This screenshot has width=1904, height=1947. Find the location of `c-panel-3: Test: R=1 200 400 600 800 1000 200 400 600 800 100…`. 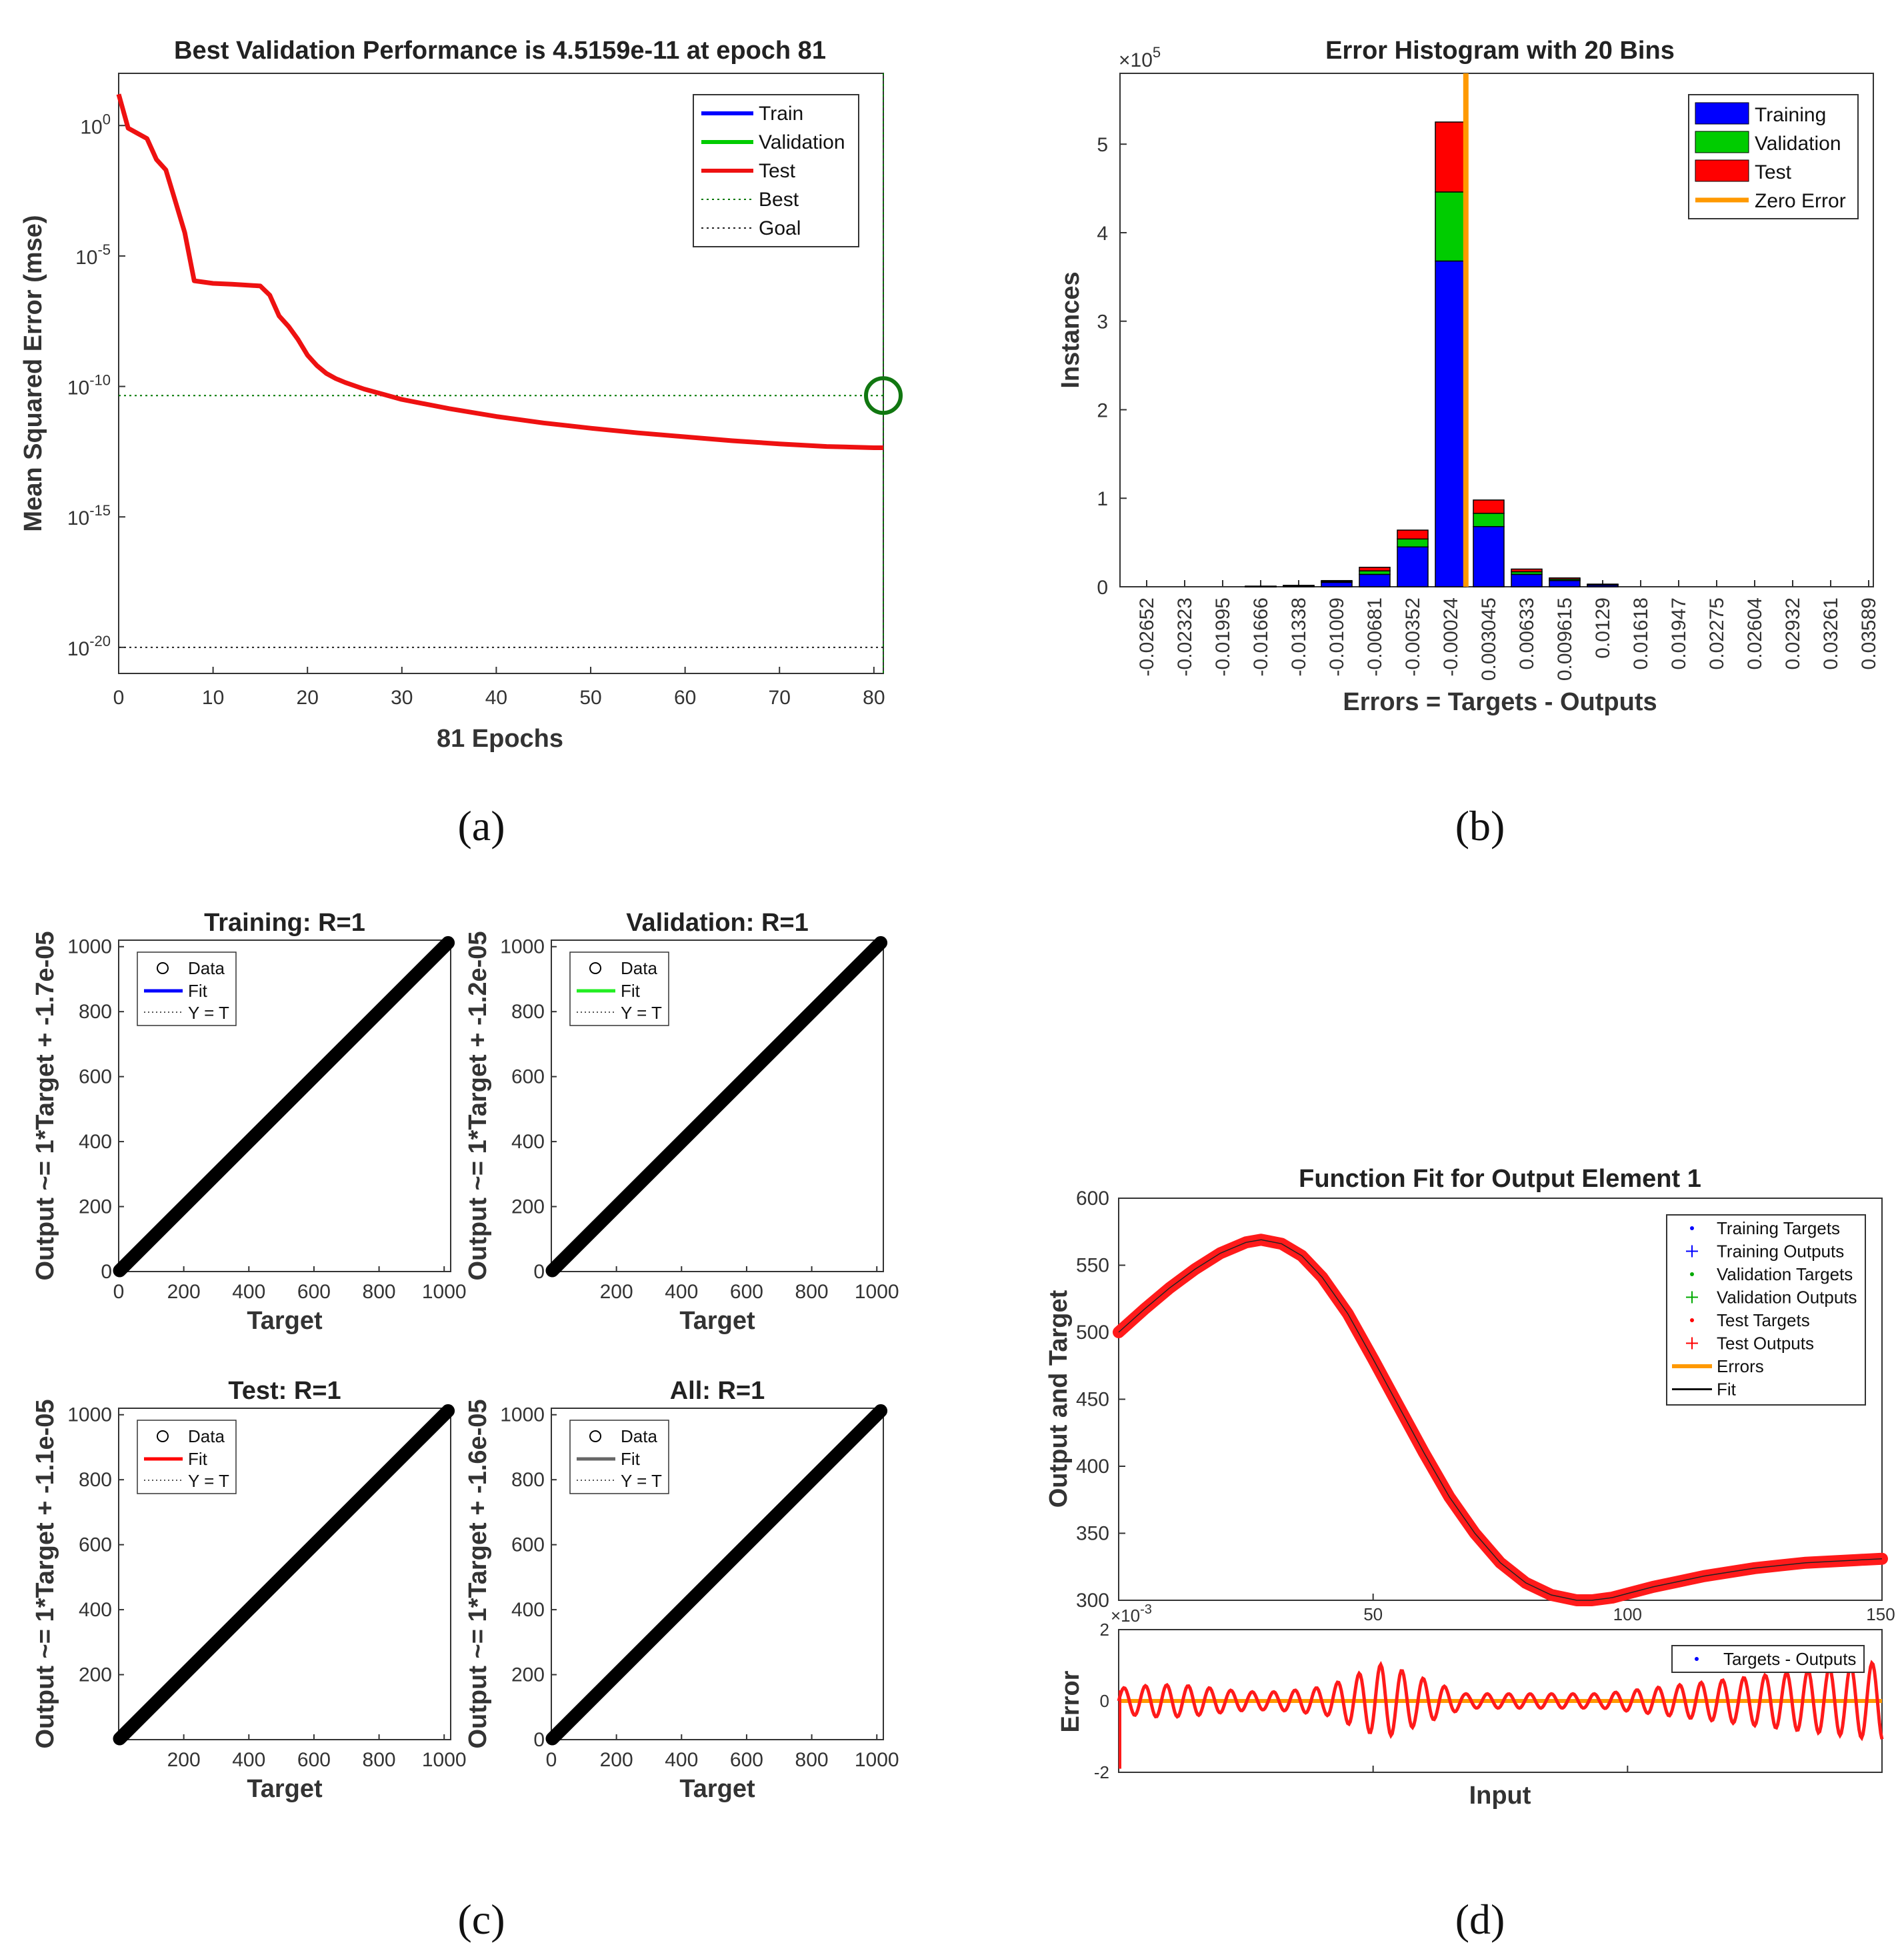

c-panel-3: Test: R=1 200 400 600 800 1000 200 400 600 800 100… is located at coordinates (249, 1590).